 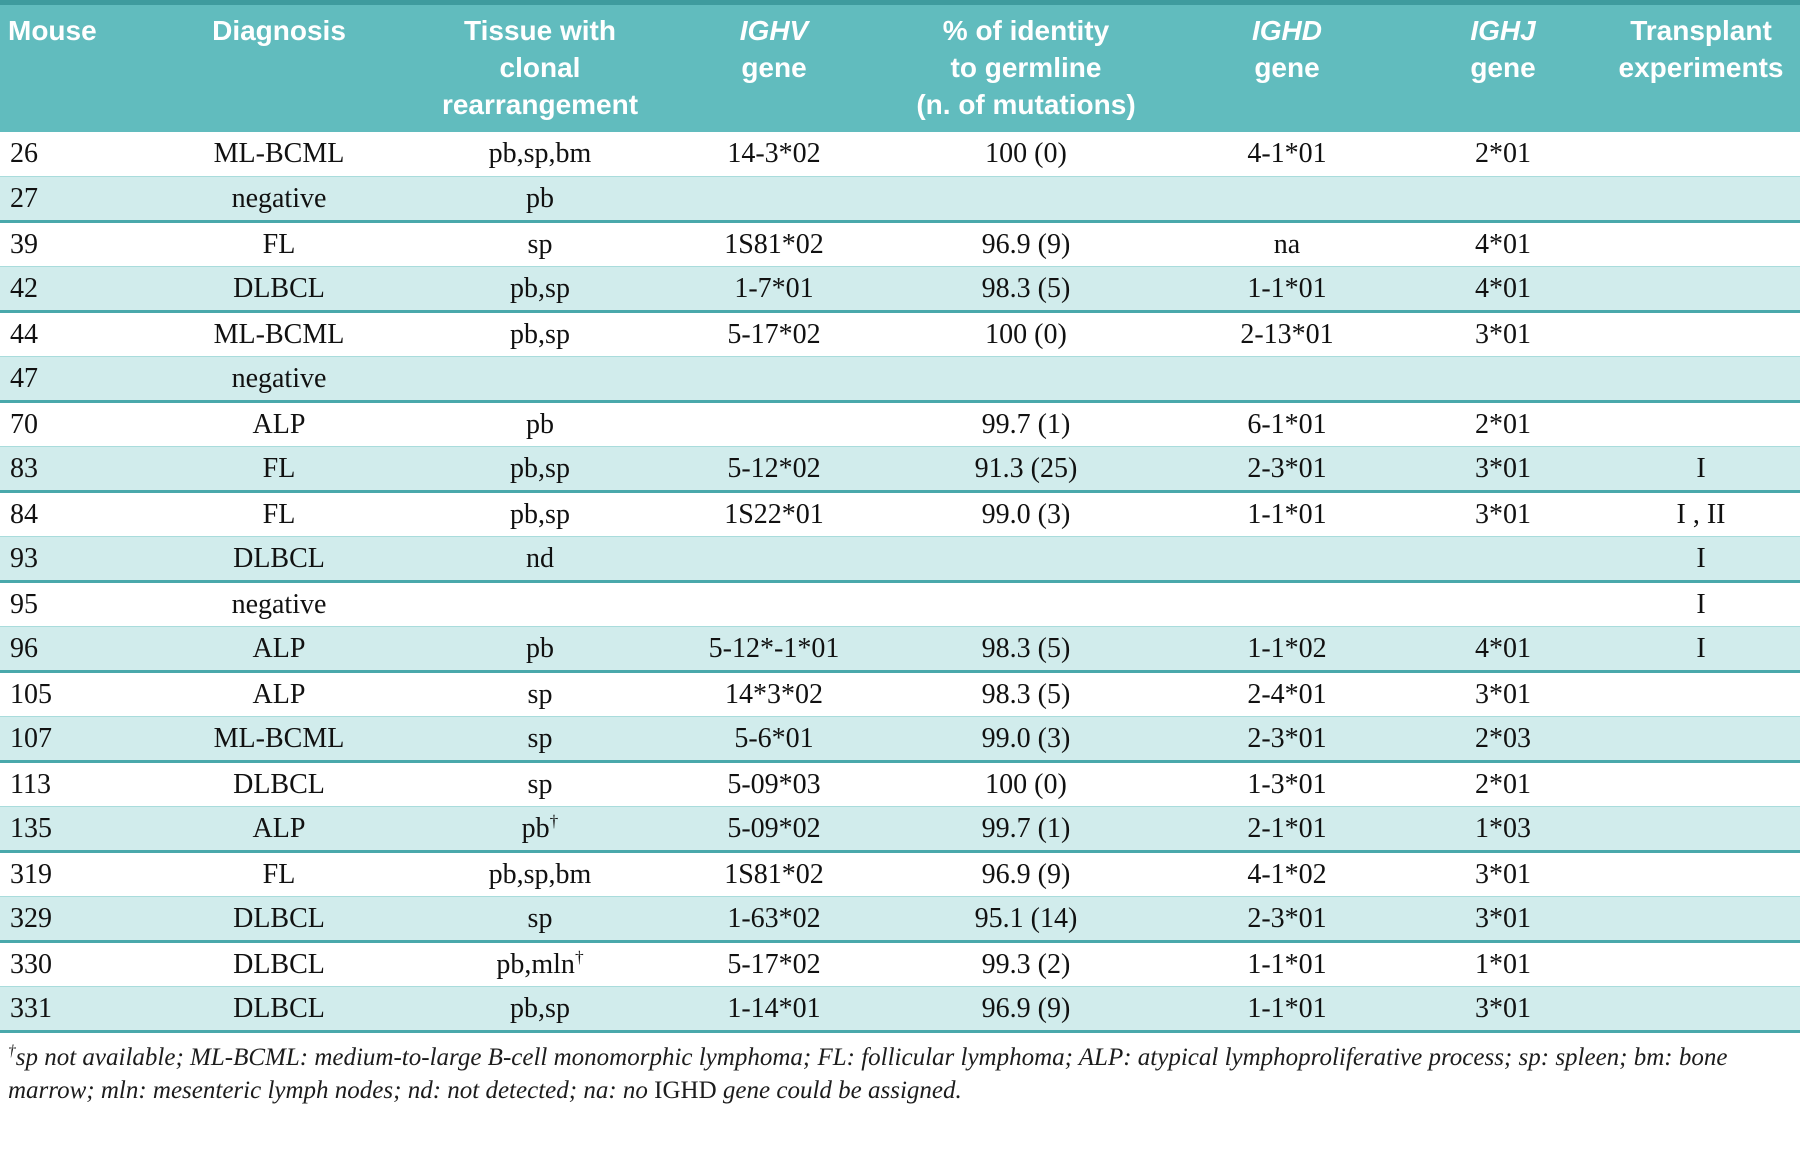 I want to click on cell-mouse: 44, so click(x=72, y=334).